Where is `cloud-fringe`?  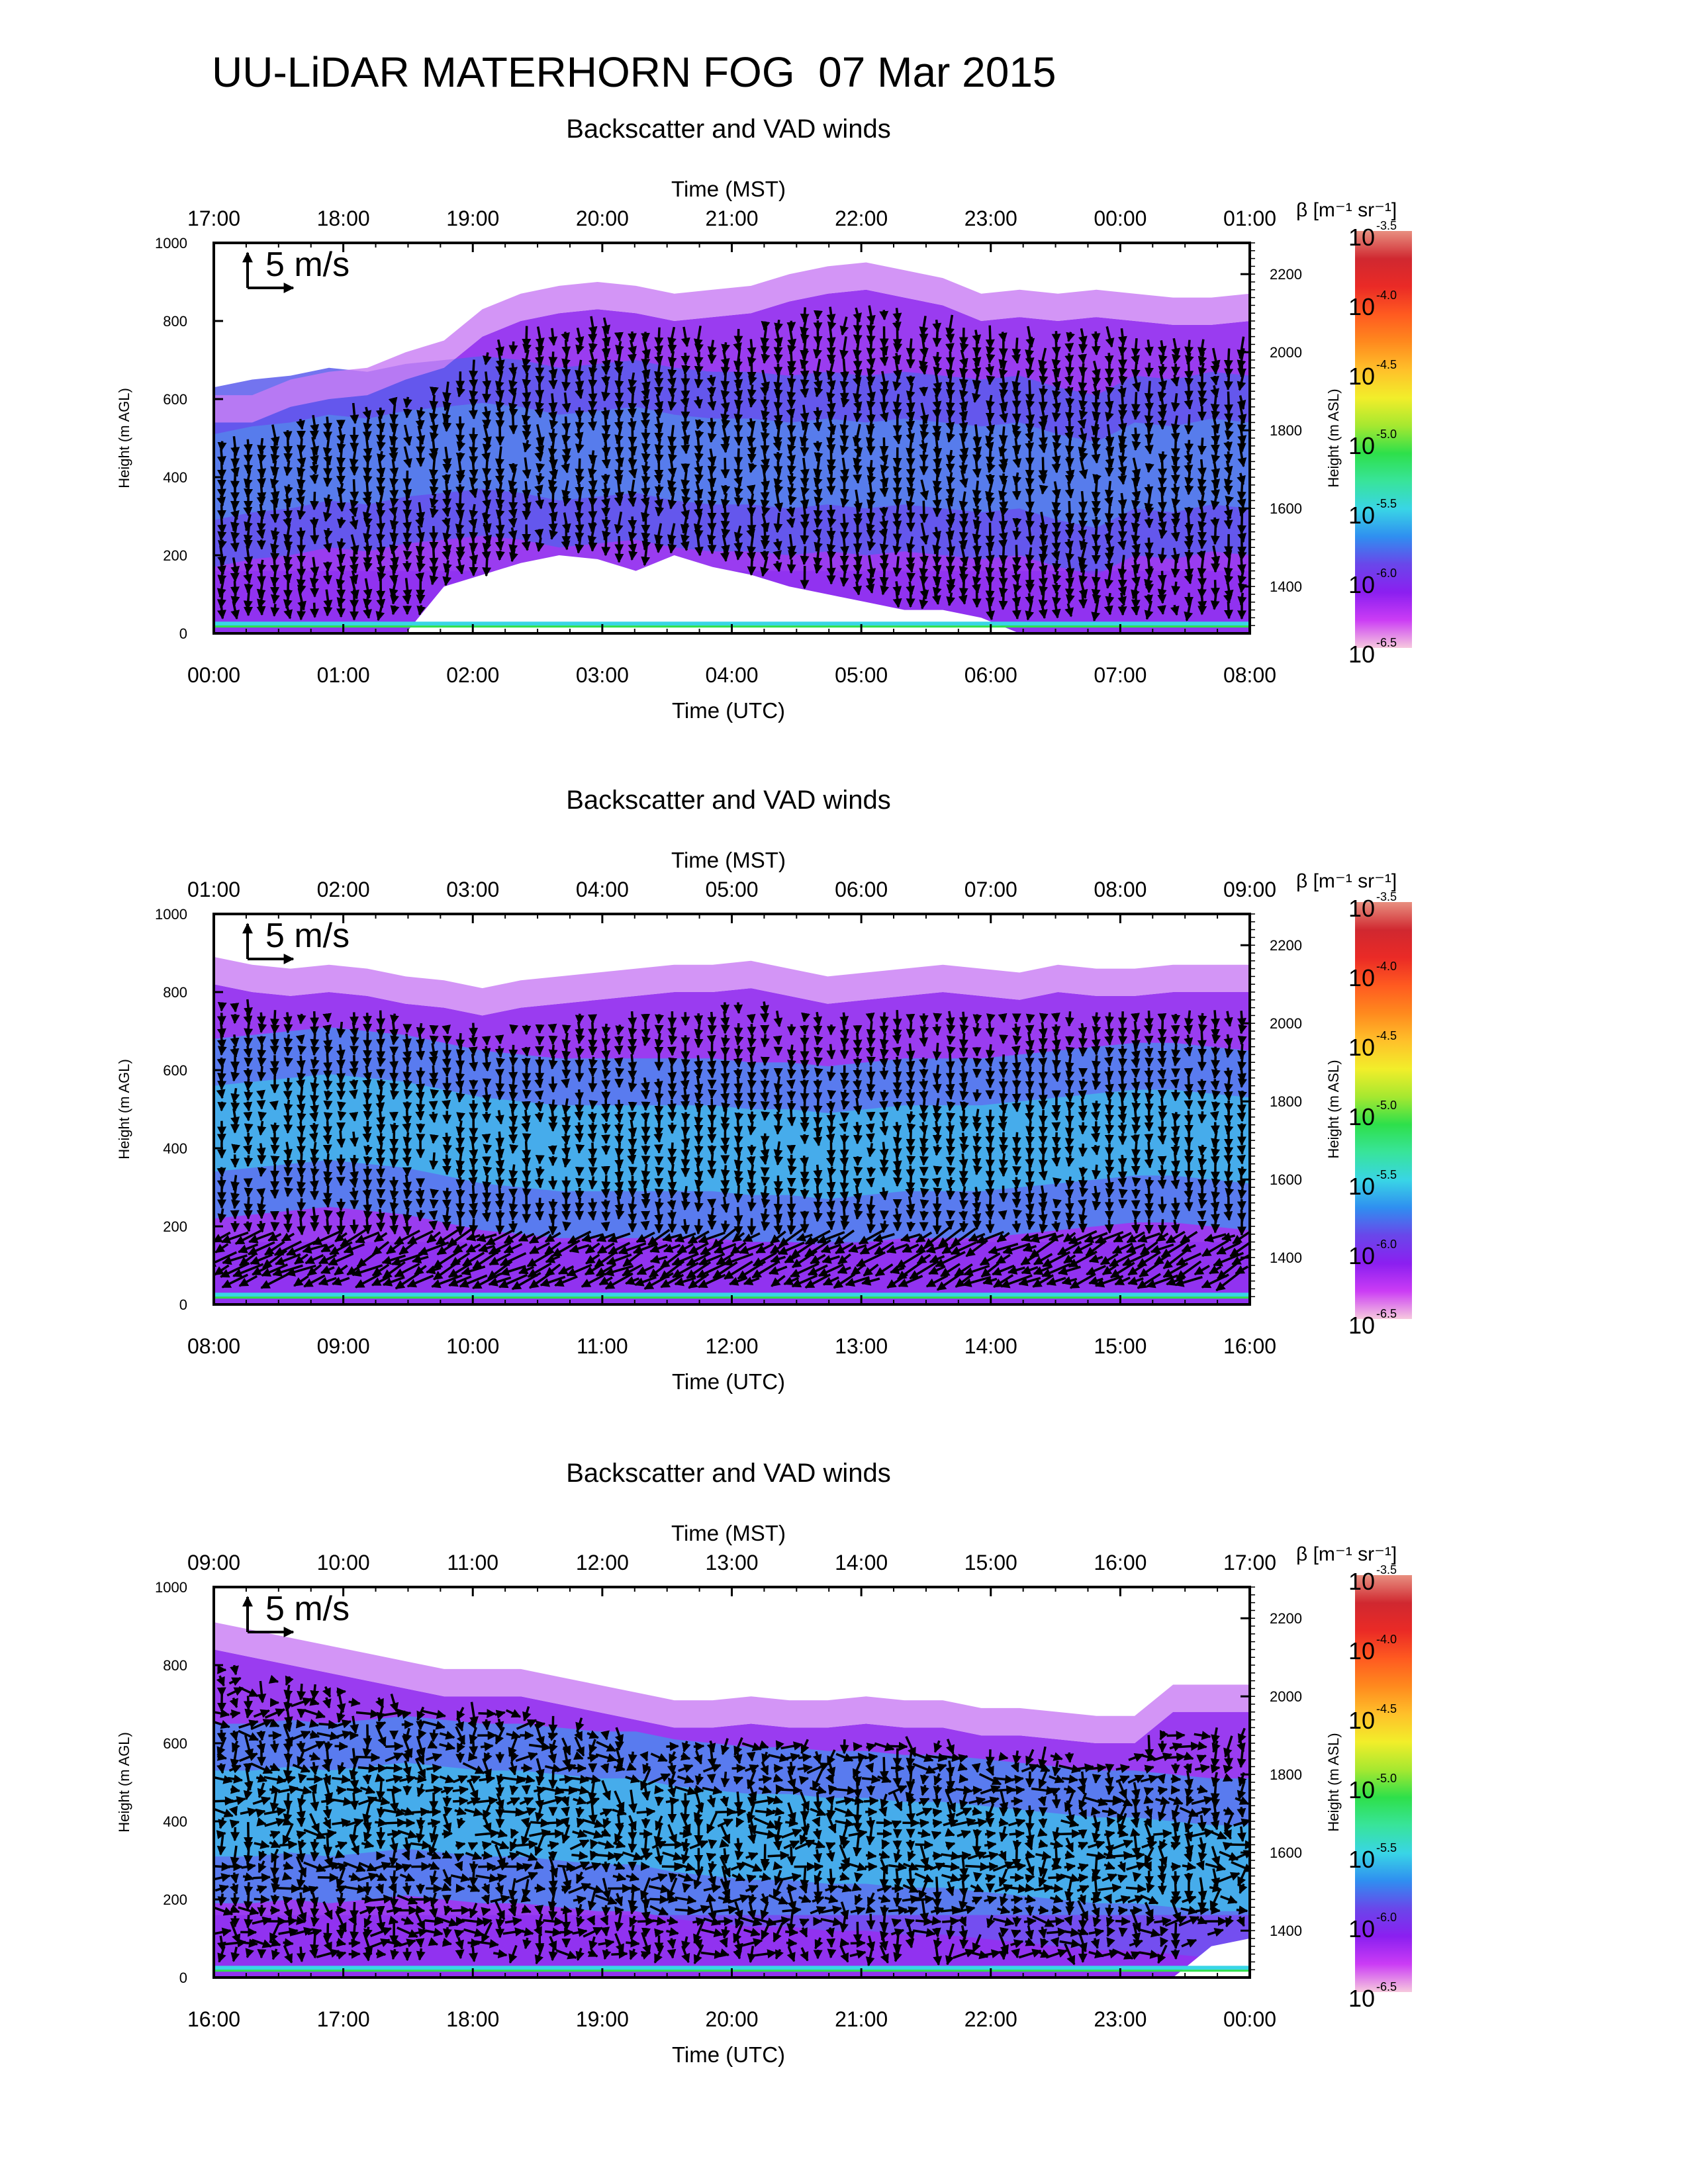 cloud-fringe is located at coordinates (732, 343).